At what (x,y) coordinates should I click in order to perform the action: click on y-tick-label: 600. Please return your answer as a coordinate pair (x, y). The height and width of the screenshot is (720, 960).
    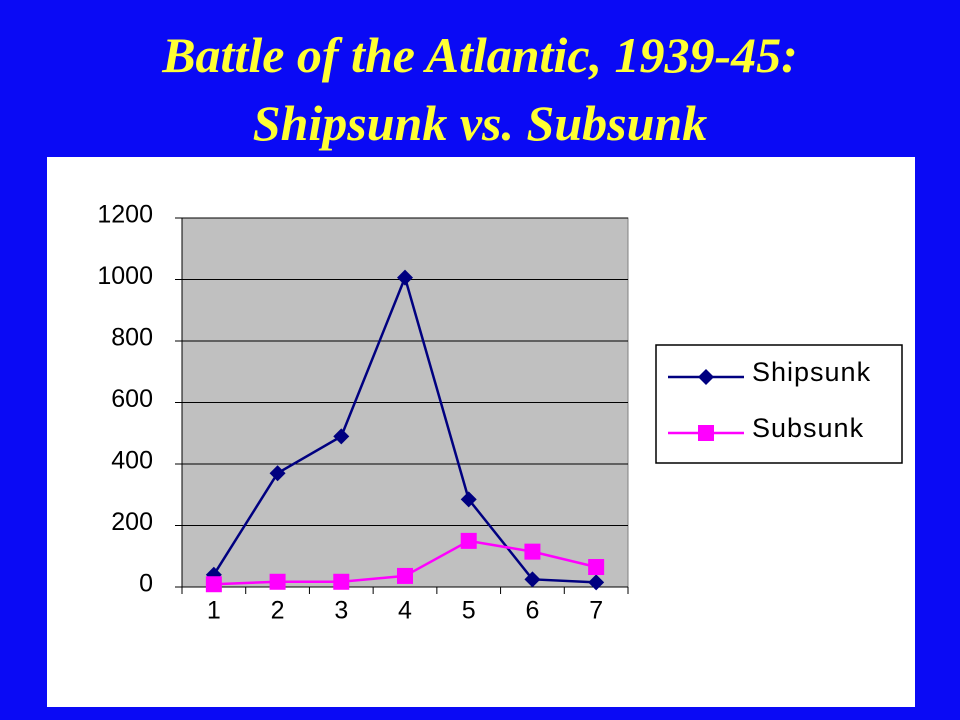
    Looking at the image, I should click on (132, 399).